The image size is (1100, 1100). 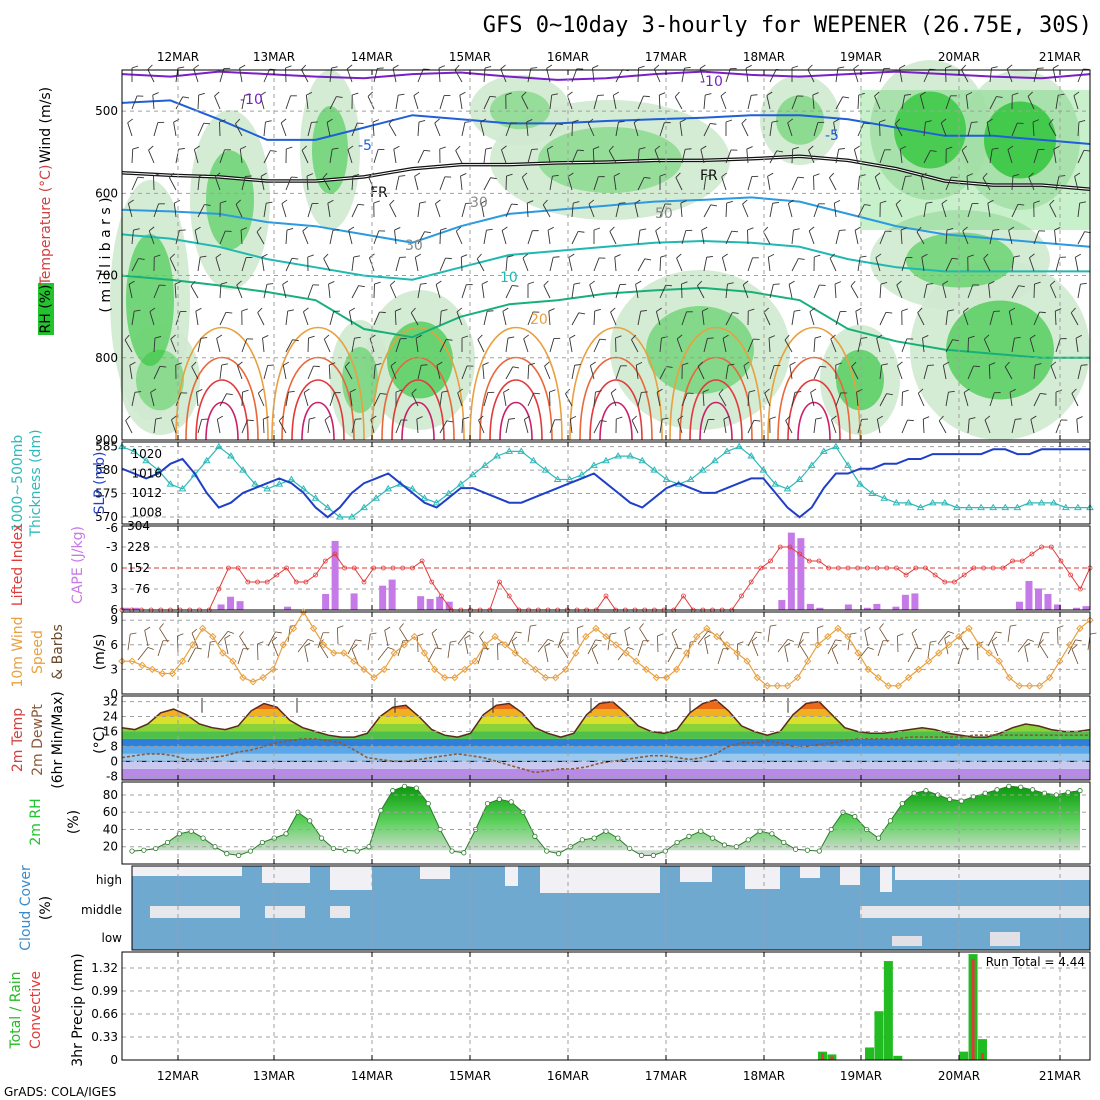 What do you see at coordinates (616, 410) in the screenshot?
I see `temp-contour-warm` at bounding box center [616, 410].